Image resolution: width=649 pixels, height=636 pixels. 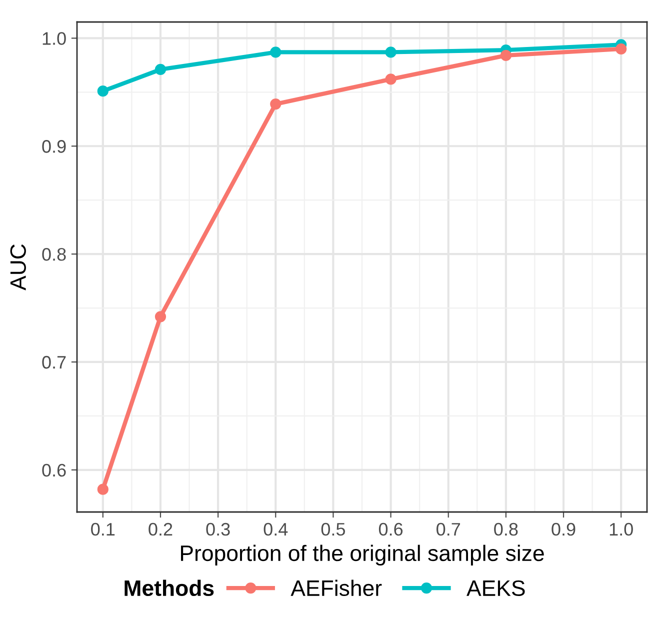 What do you see at coordinates (564, 529) in the screenshot?
I see `x-tick-label: 0.9` at bounding box center [564, 529].